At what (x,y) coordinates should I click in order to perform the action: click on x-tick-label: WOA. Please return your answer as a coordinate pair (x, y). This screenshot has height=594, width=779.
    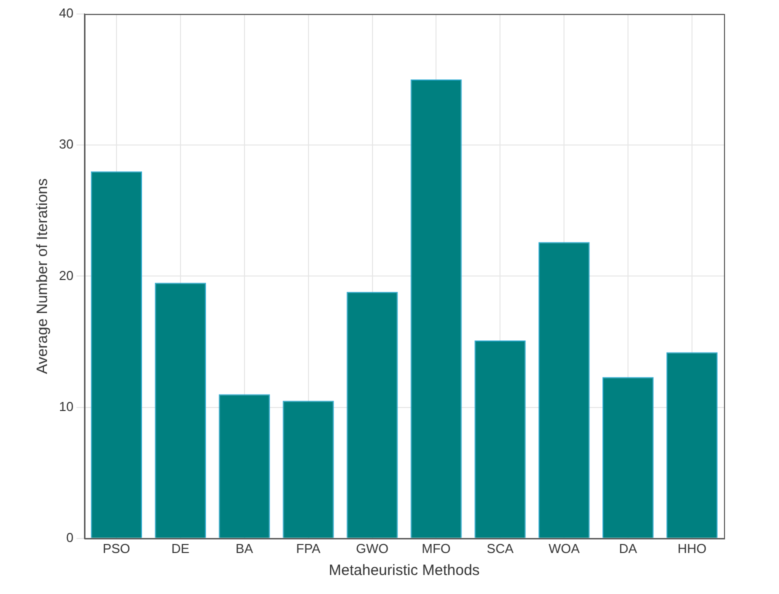
    Looking at the image, I should click on (564, 548).